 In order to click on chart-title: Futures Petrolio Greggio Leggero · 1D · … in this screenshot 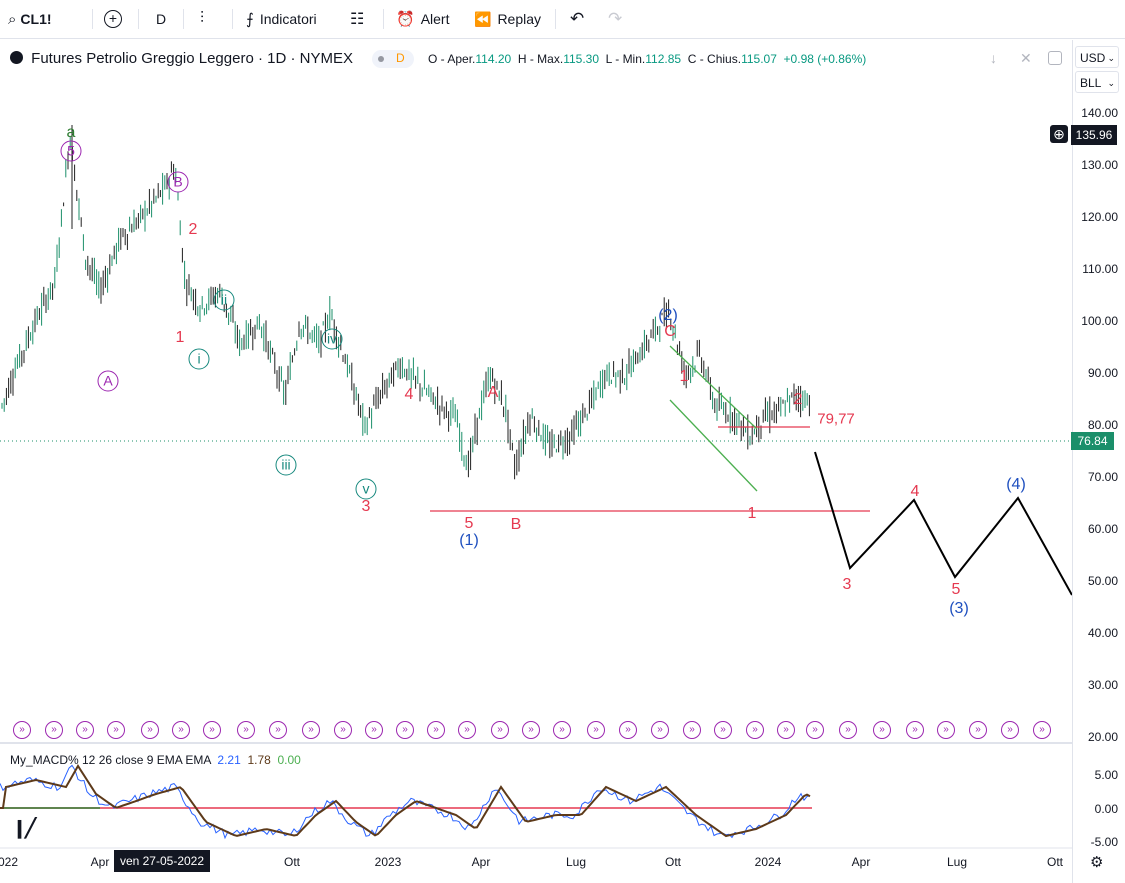, I will do `click(192, 58)`.